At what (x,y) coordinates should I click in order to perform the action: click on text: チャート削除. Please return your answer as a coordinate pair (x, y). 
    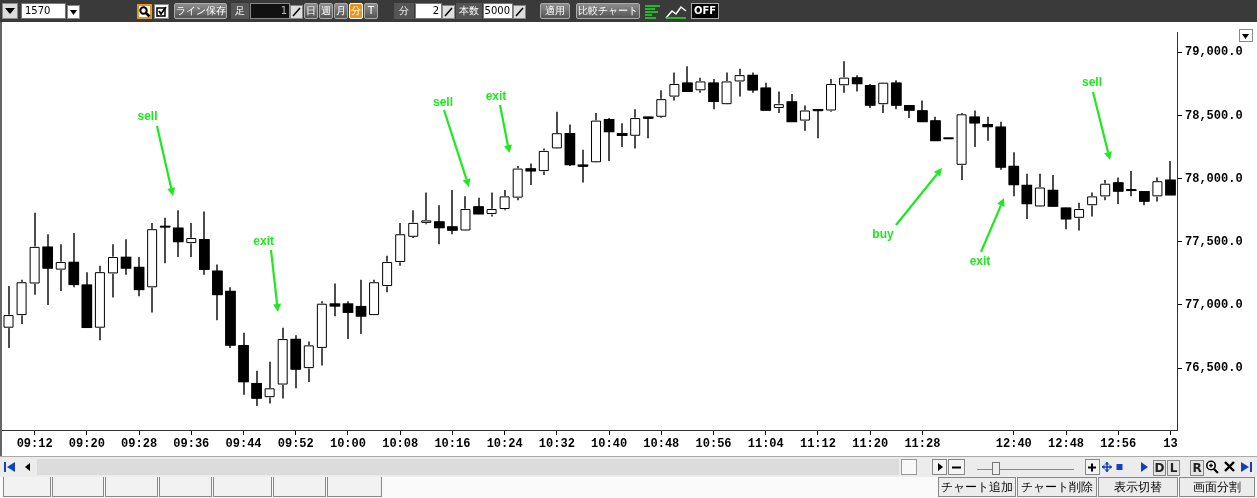
    Looking at the image, I should click on (1057, 487).